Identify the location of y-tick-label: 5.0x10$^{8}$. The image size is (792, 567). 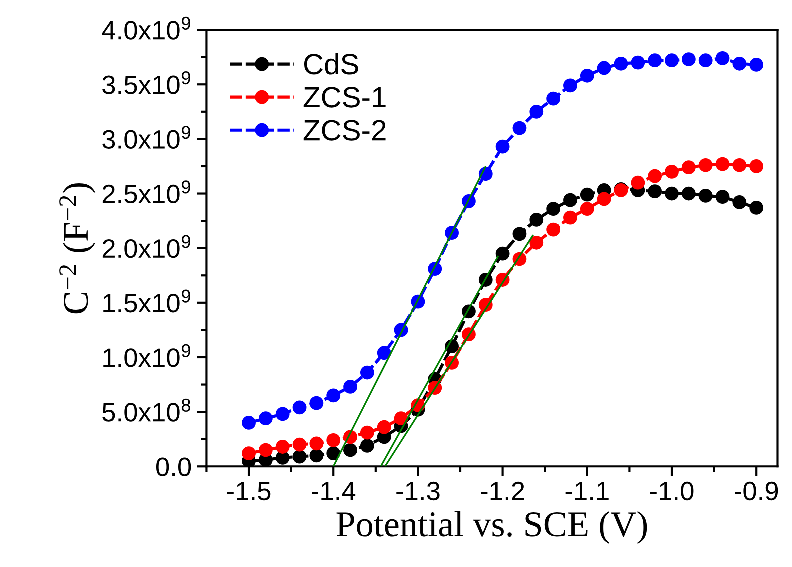
(146, 410).